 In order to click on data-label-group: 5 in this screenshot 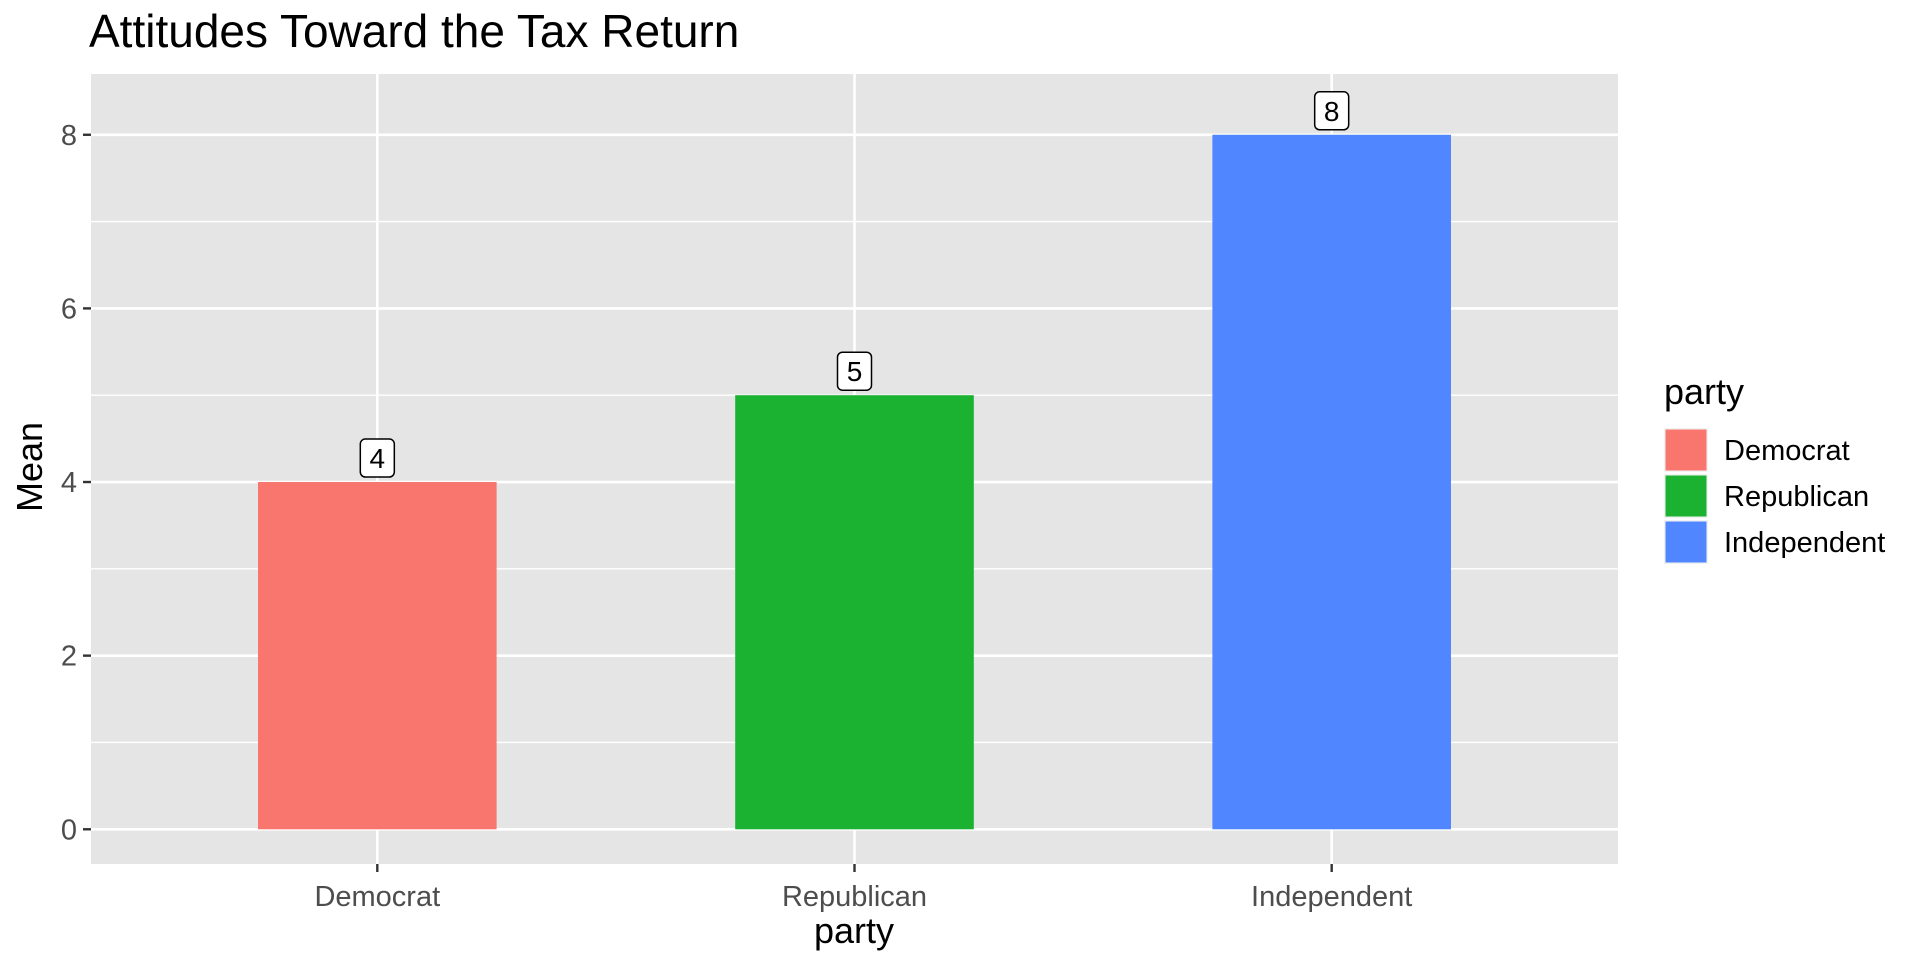, I will do `click(854, 371)`.